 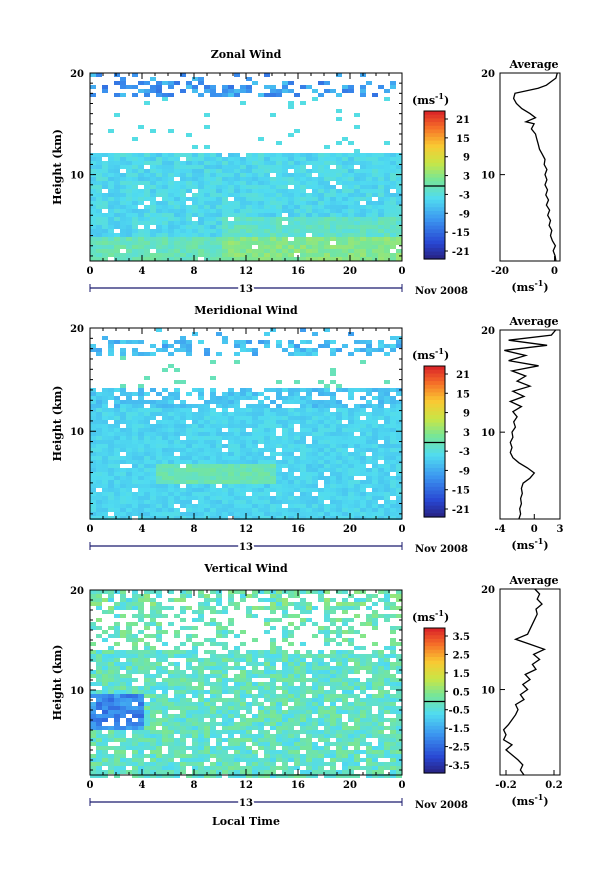 I want to click on colorbar-segment, so click(x=434, y=489).